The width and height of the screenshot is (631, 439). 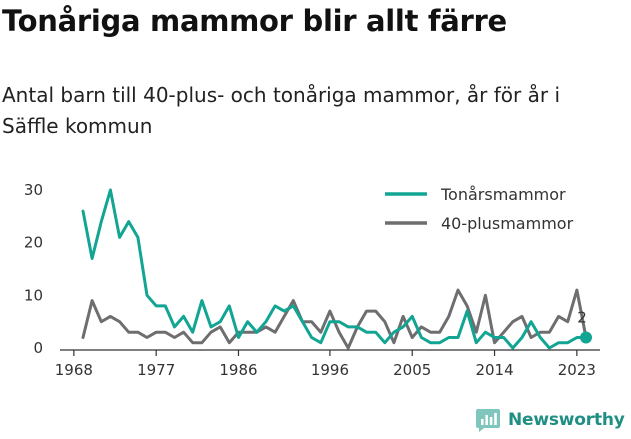 What do you see at coordinates (38, 348) in the screenshot?
I see `y-tick-label: 0` at bounding box center [38, 348].